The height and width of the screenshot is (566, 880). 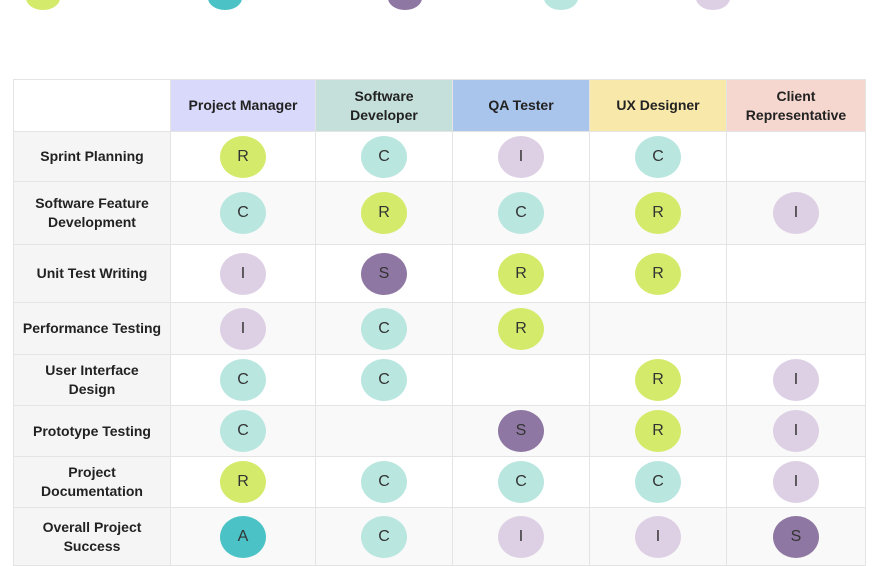 I want to click on table-row: Software Feature Development C R C R I, so click(x=439, y=213).